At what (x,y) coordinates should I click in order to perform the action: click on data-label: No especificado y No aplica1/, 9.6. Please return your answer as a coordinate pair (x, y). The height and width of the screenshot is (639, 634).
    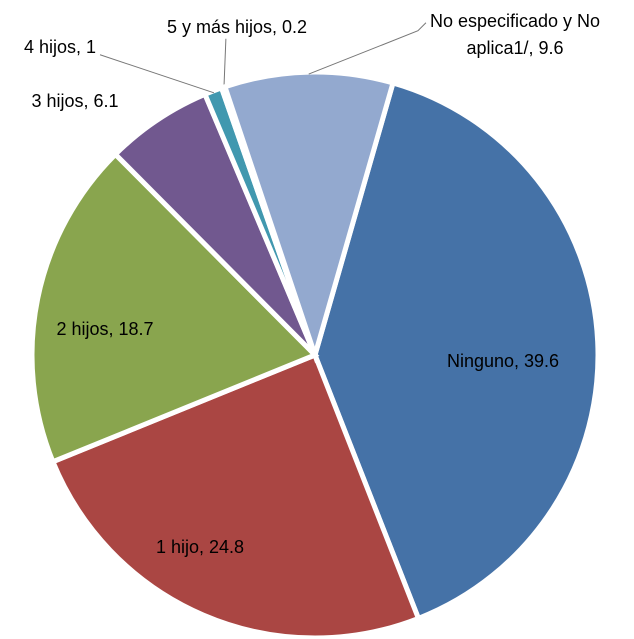
    Looking at the image, I should click on (515, 34).